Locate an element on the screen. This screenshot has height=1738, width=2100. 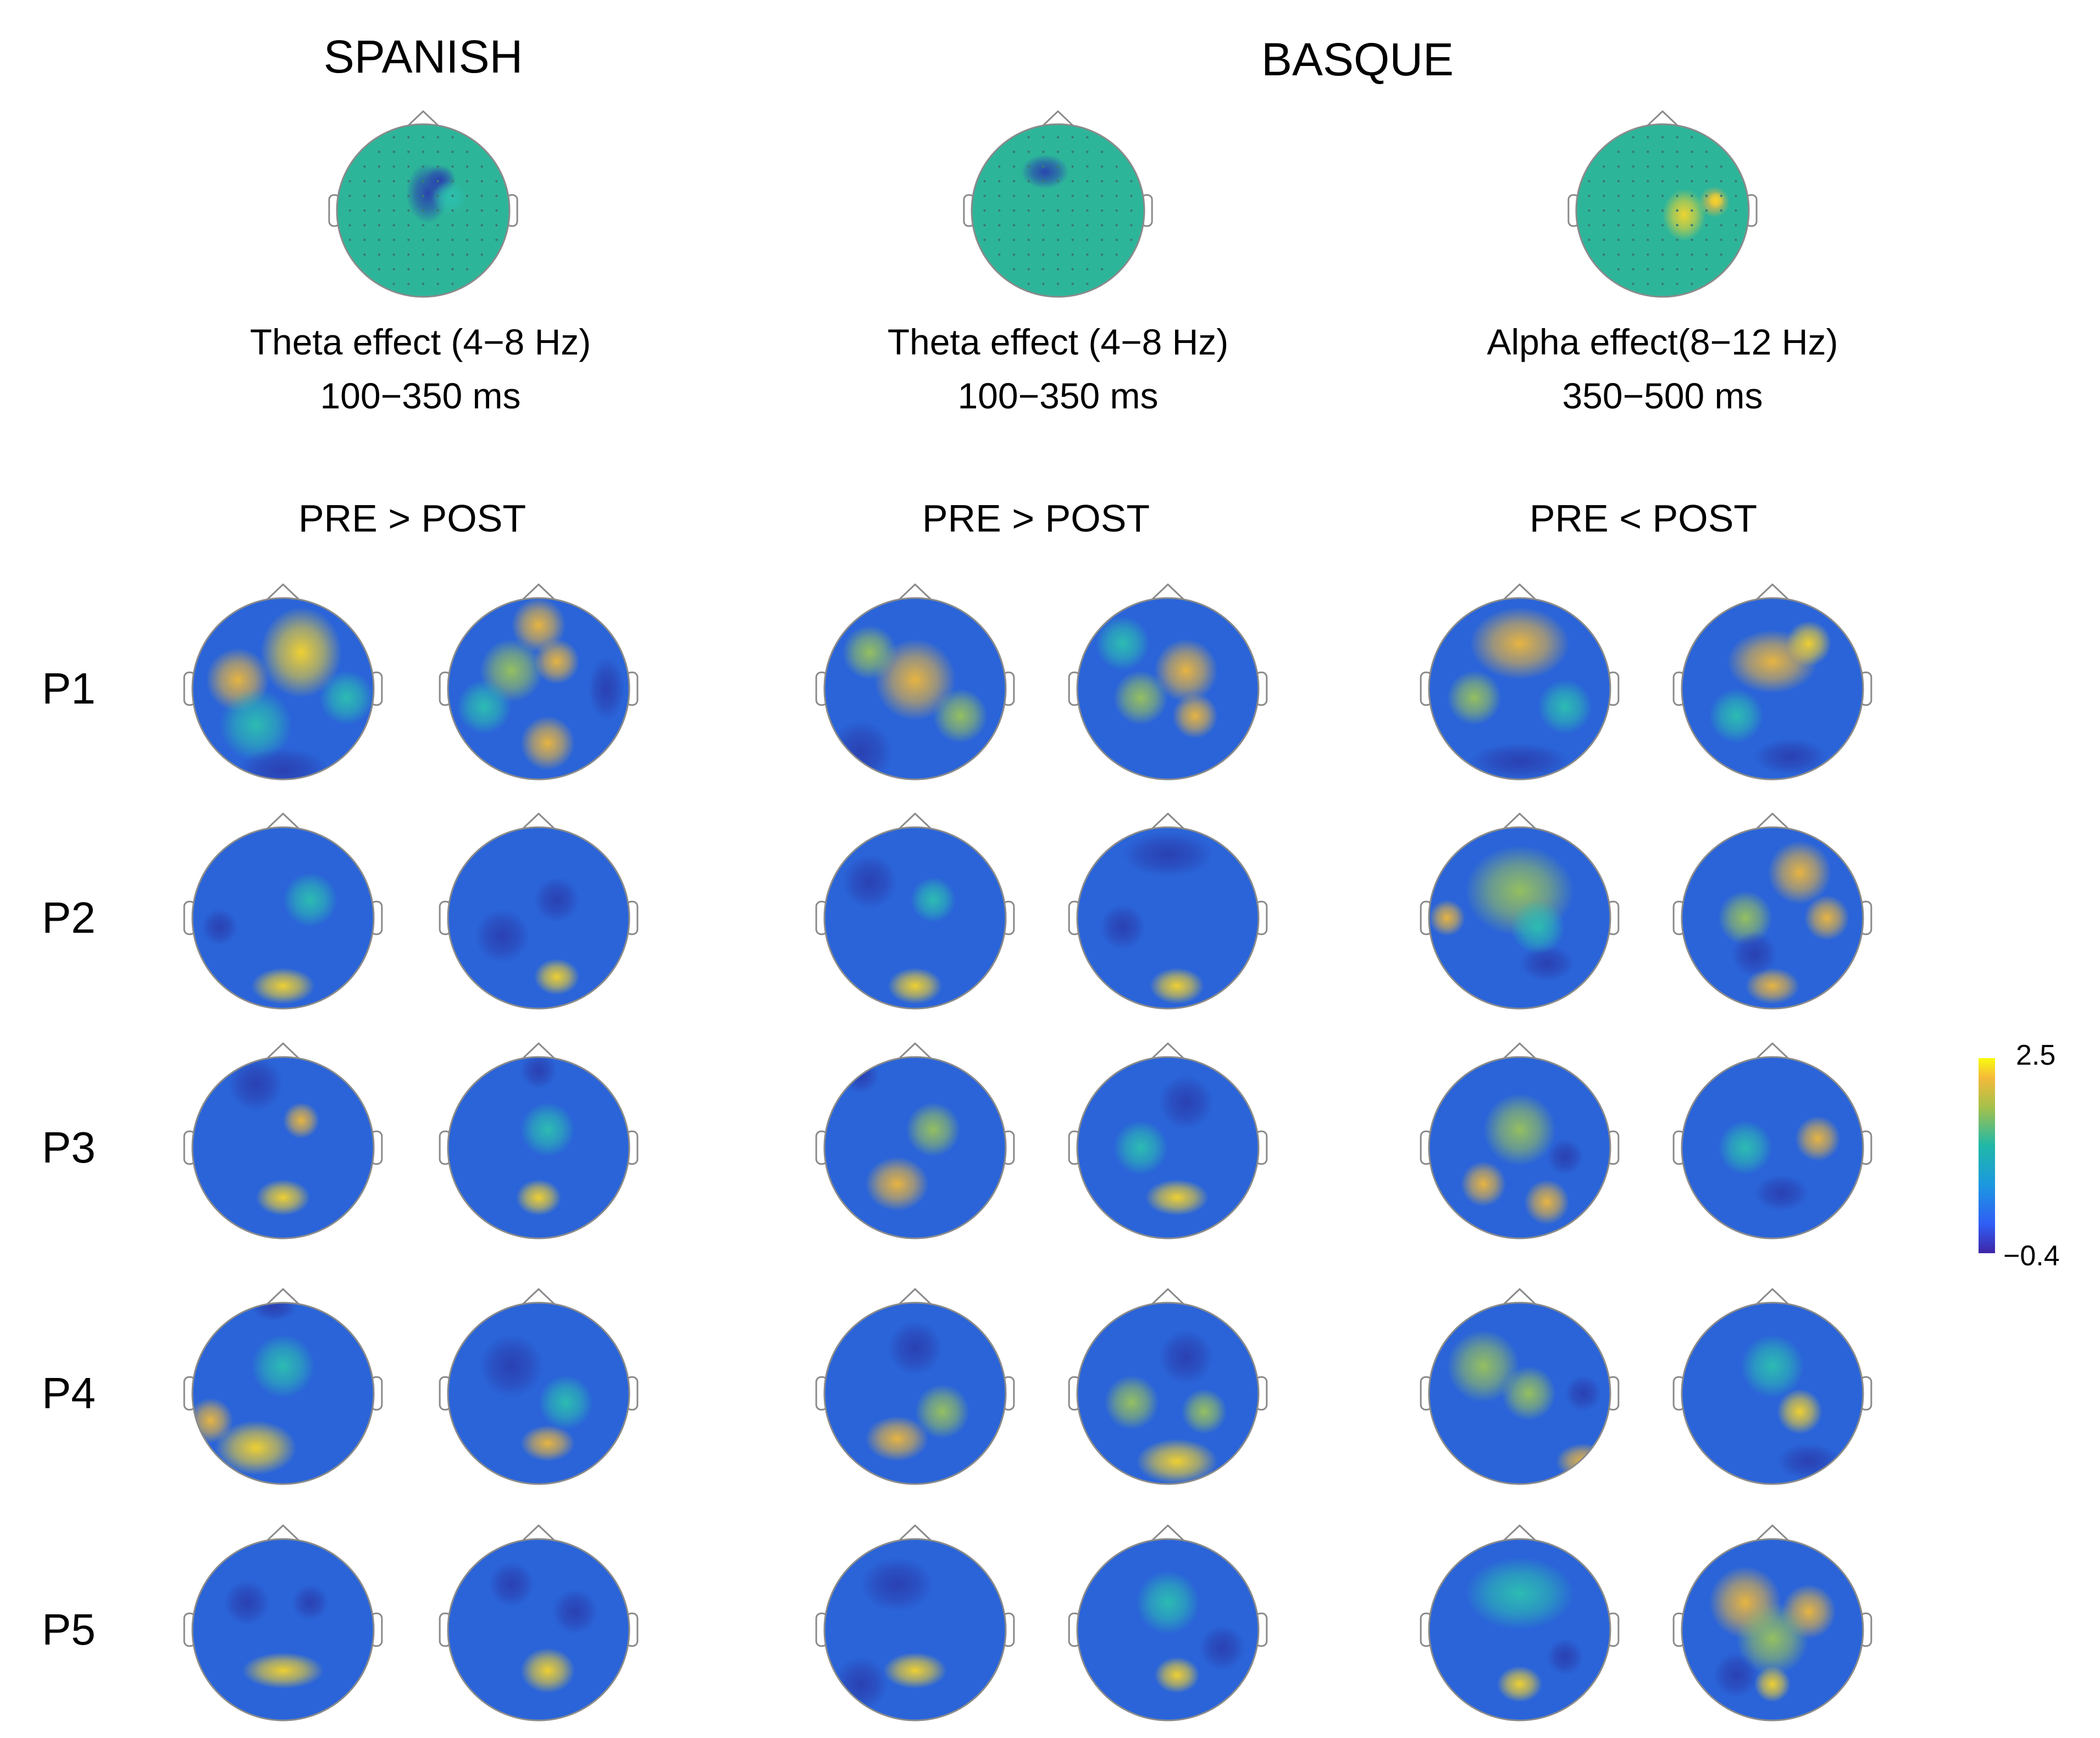
summary-map-basque-alpha is located at coordinates (1663, 204).